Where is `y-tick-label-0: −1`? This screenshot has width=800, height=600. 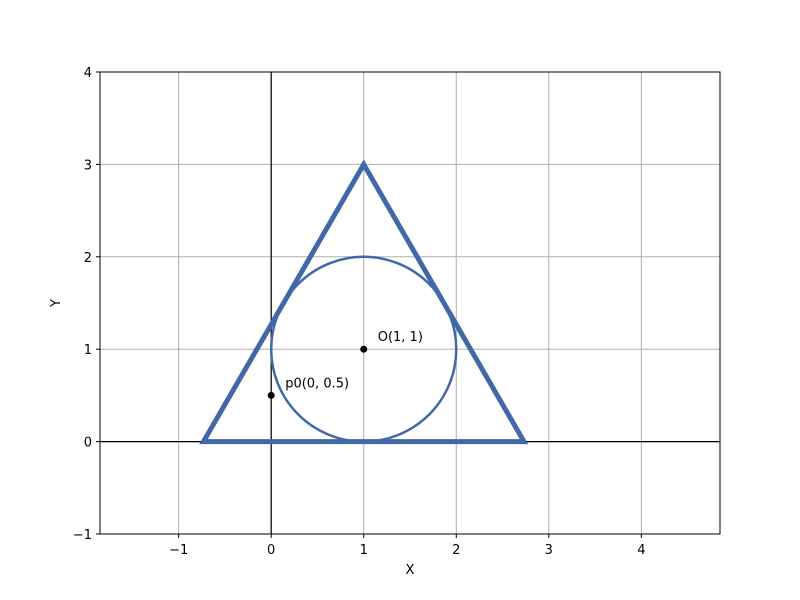 y-tick-label-0: −1 is located at coordinates (82, 535).